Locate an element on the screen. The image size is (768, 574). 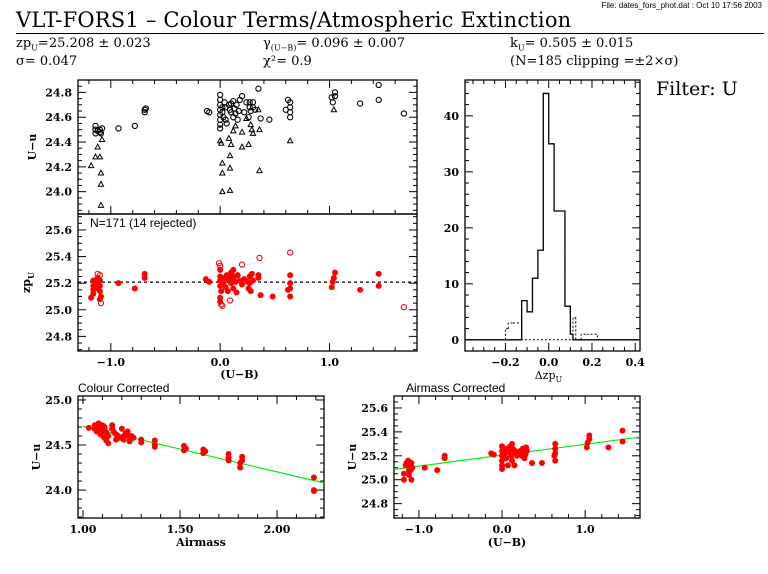
y-axis-label: U−u is located at coordinates (352, 457).